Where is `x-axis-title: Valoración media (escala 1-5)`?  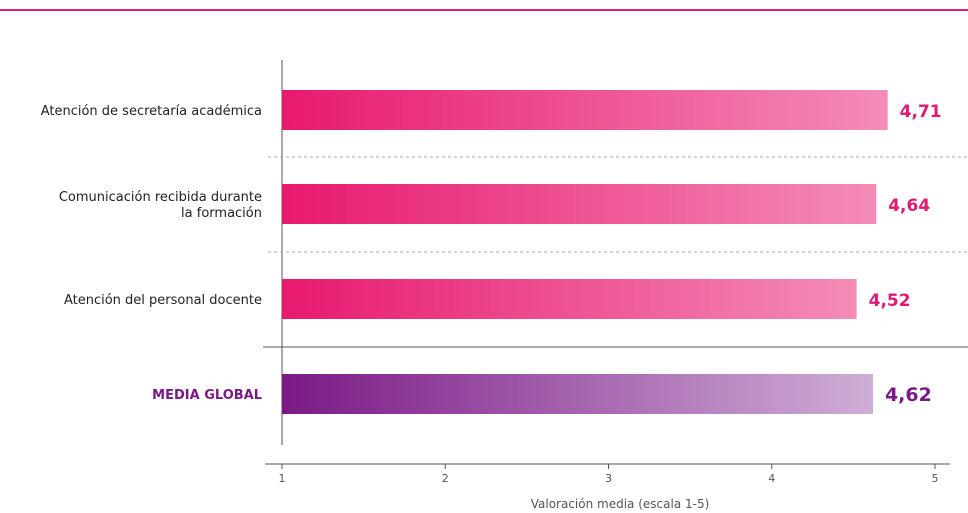
x-axis-title: Valoración media (escala 1-5) is located at coordinates (620, 504).